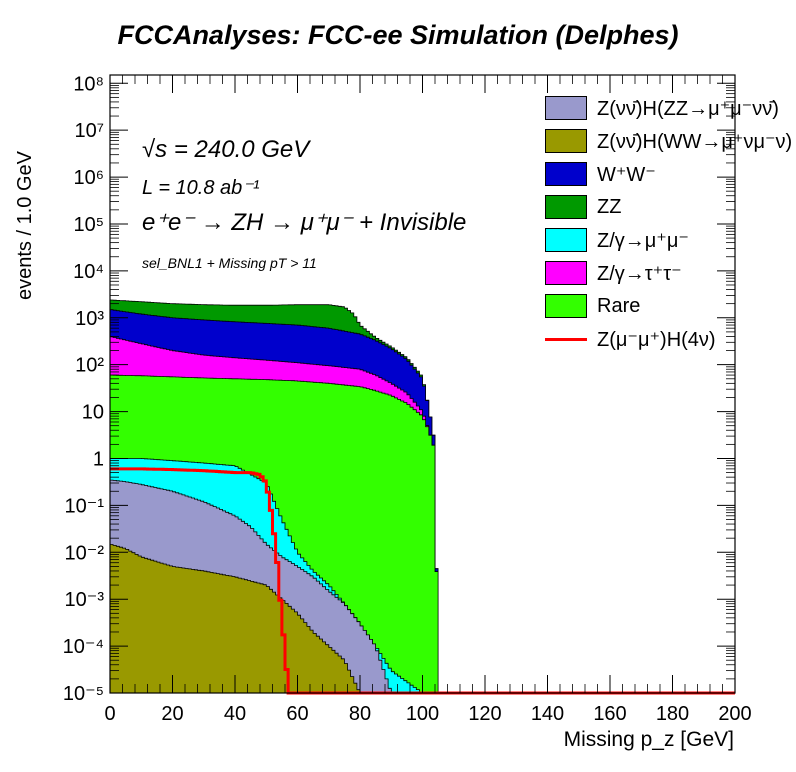 The width and height of the screenshot is (796, 772). I want to click on y-tick-label: 10², so click(89, 366).